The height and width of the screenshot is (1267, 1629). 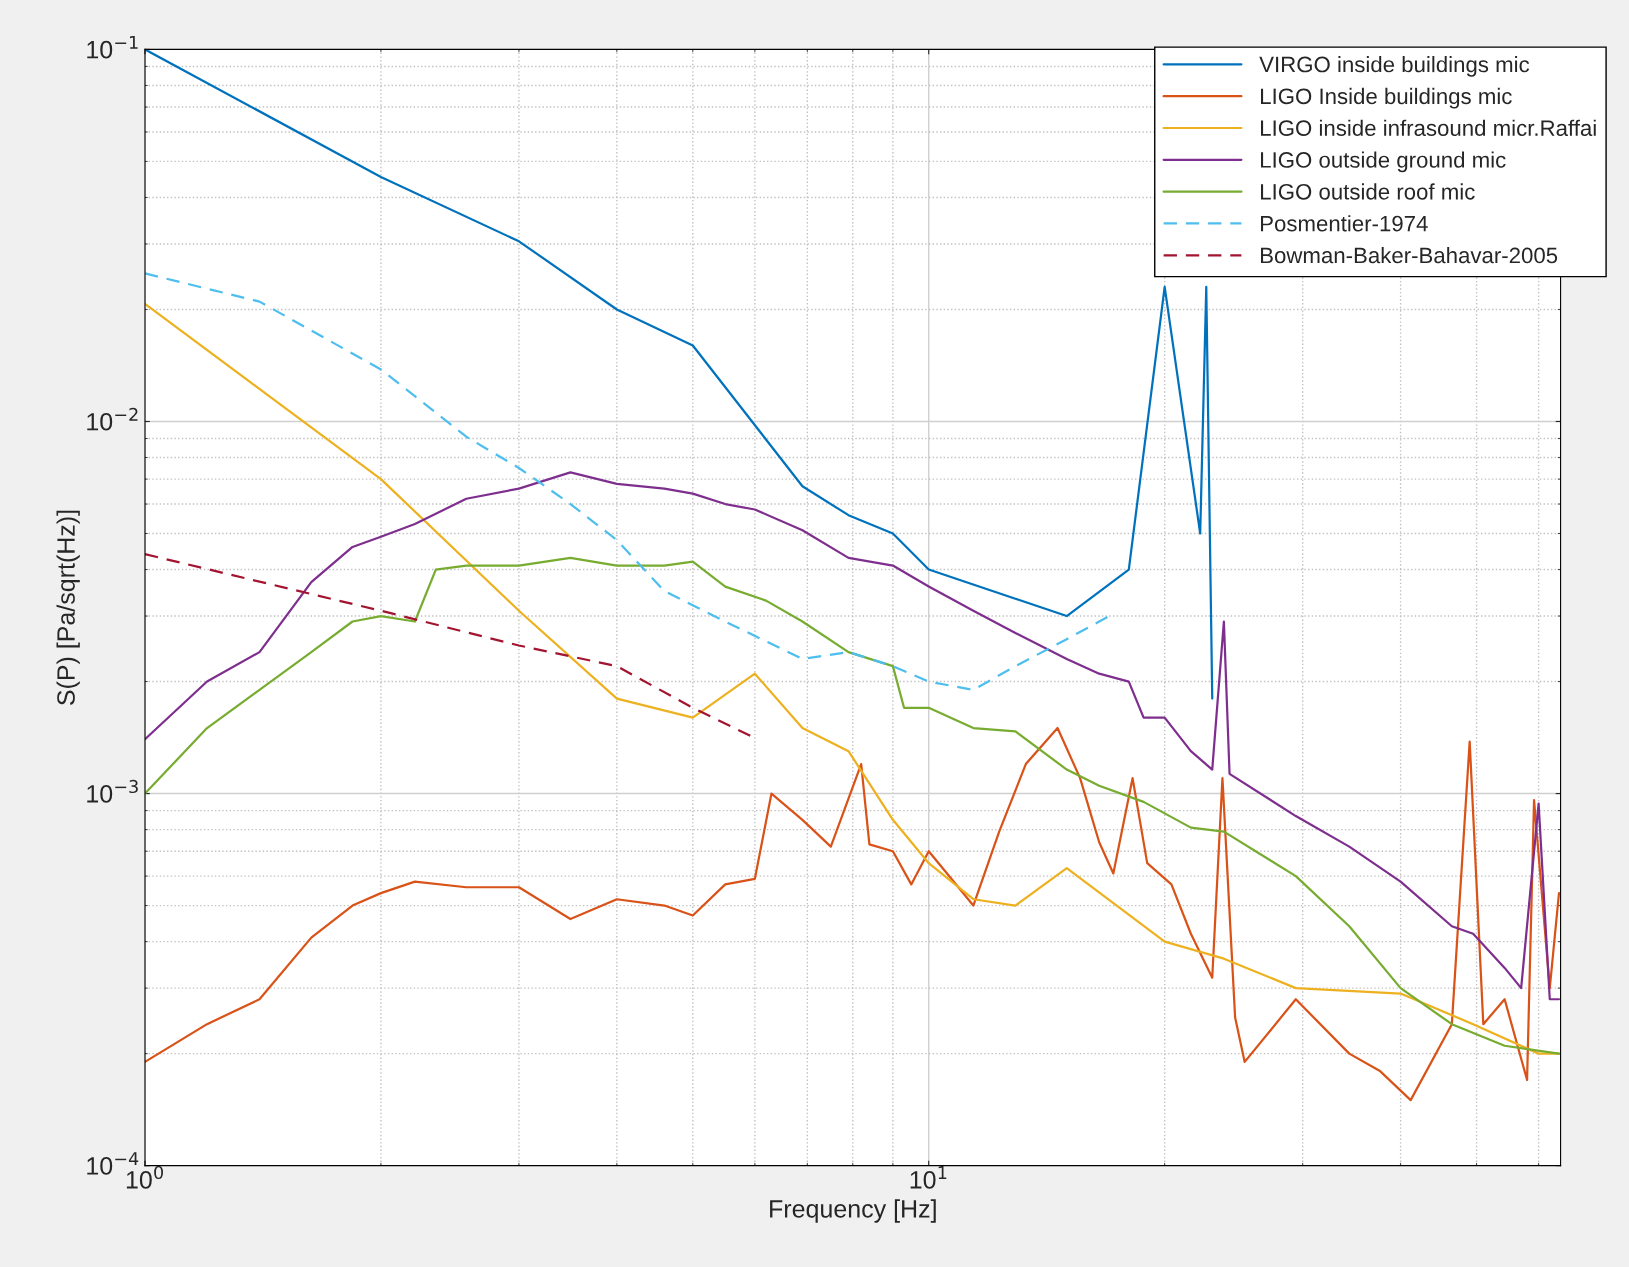 What do you see at coordinates (1386, 98) in the screenshot?
I see `legend-label: LIGO Inside buildings mic` at bounding box center [1386, 98].